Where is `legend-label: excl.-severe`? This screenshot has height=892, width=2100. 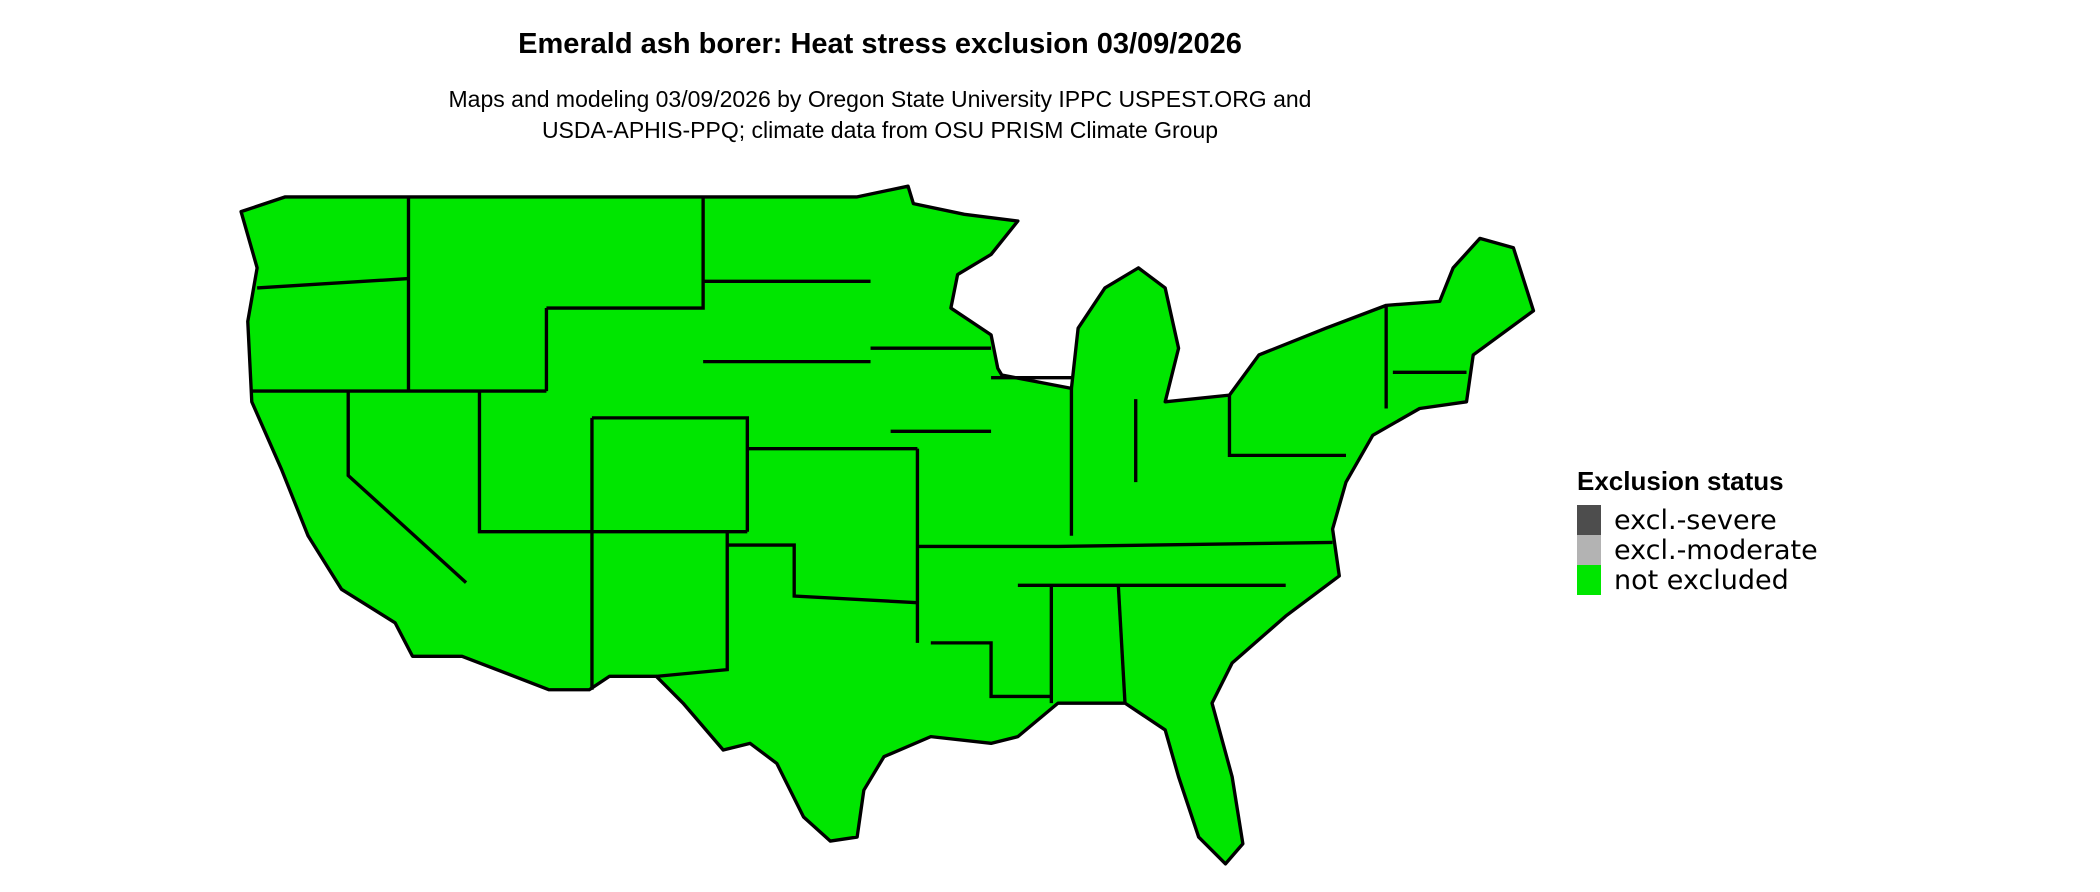
legend-label: excl.-severe is located at coordinates (1695, 520).